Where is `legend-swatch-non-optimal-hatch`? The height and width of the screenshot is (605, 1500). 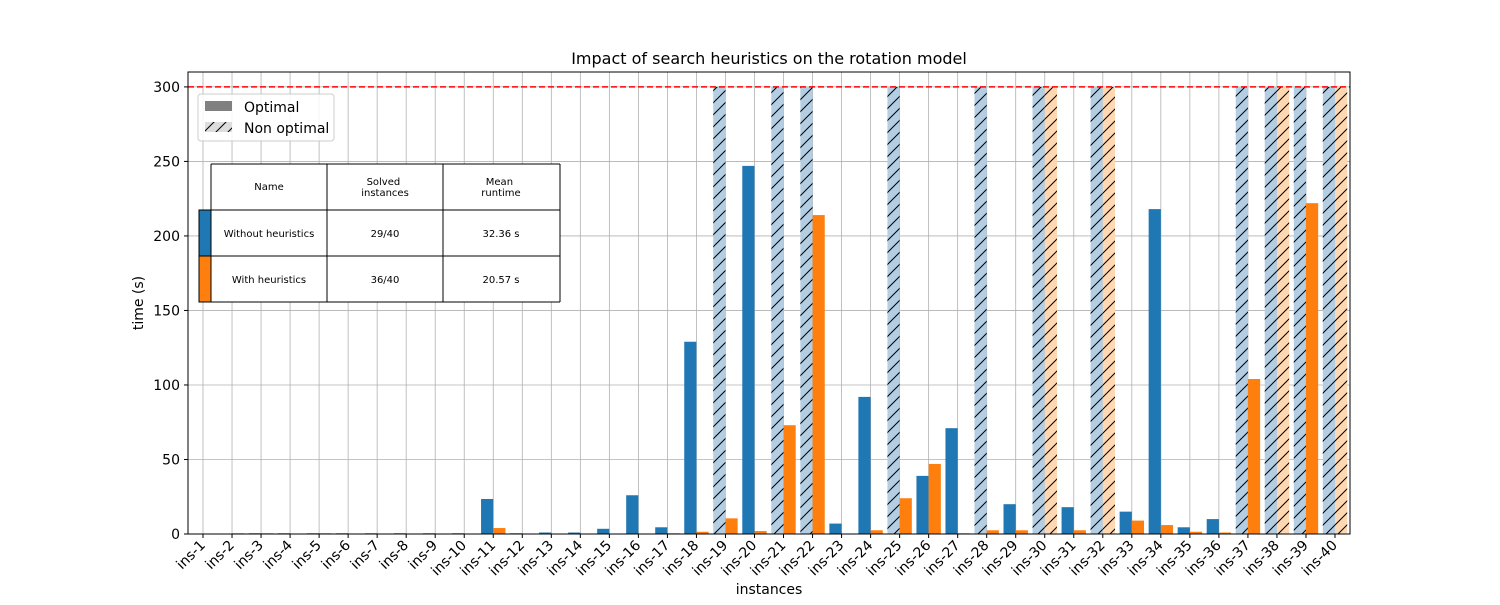
legend-swatch-non-optimal-hatch is located at coordinates (218, 127).